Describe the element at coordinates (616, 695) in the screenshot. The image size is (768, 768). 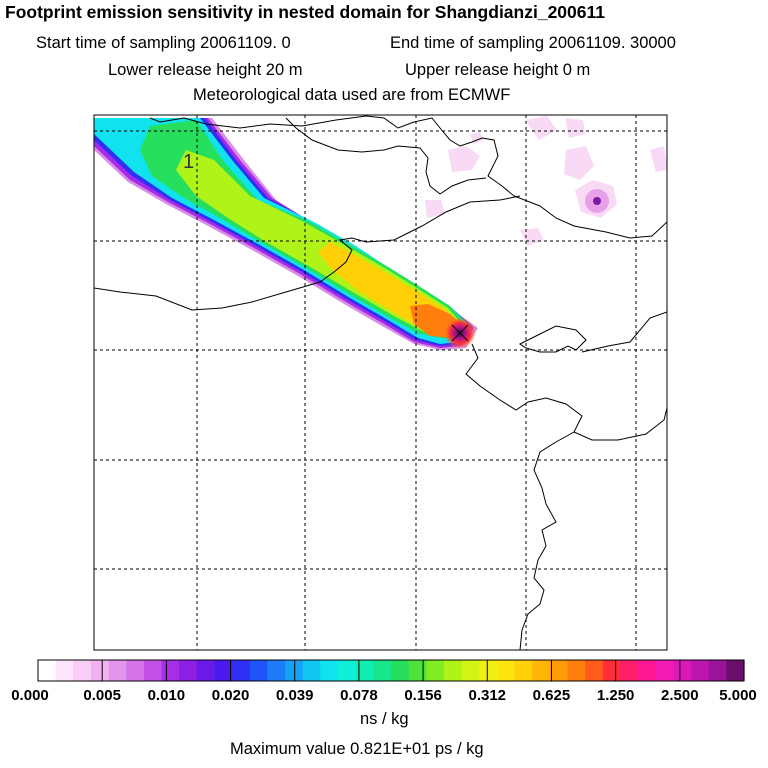
I see `colorbar-tick-label: 1.250` at that location.